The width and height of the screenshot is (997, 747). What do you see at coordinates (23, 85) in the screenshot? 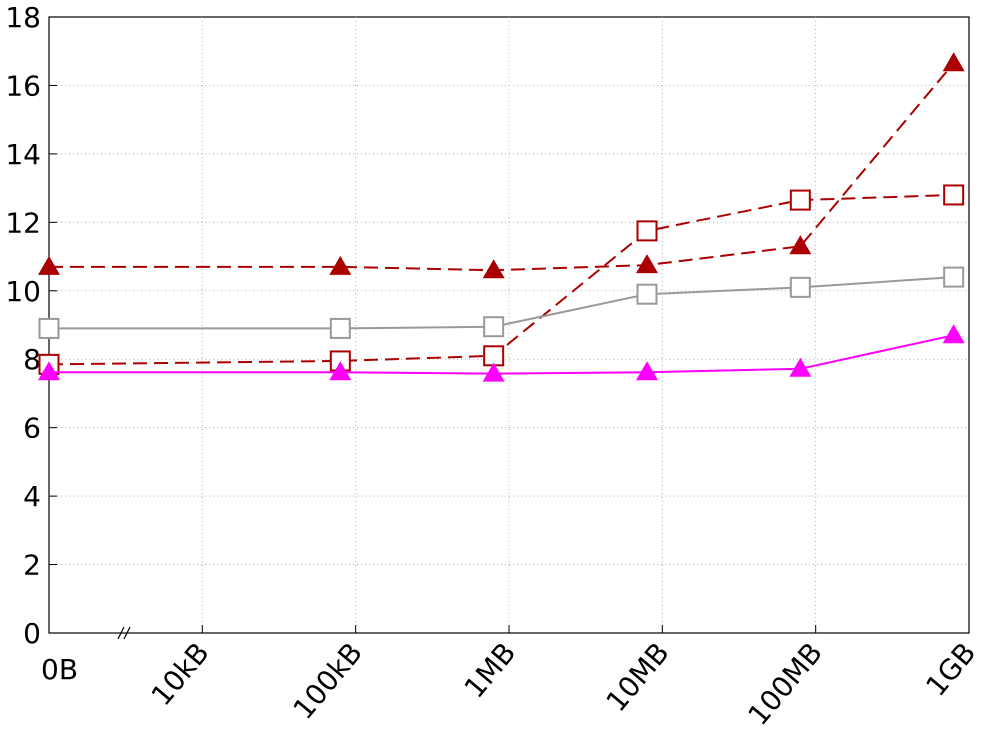
I see `y-tick-label: 16` at bounding box center [23, 85].